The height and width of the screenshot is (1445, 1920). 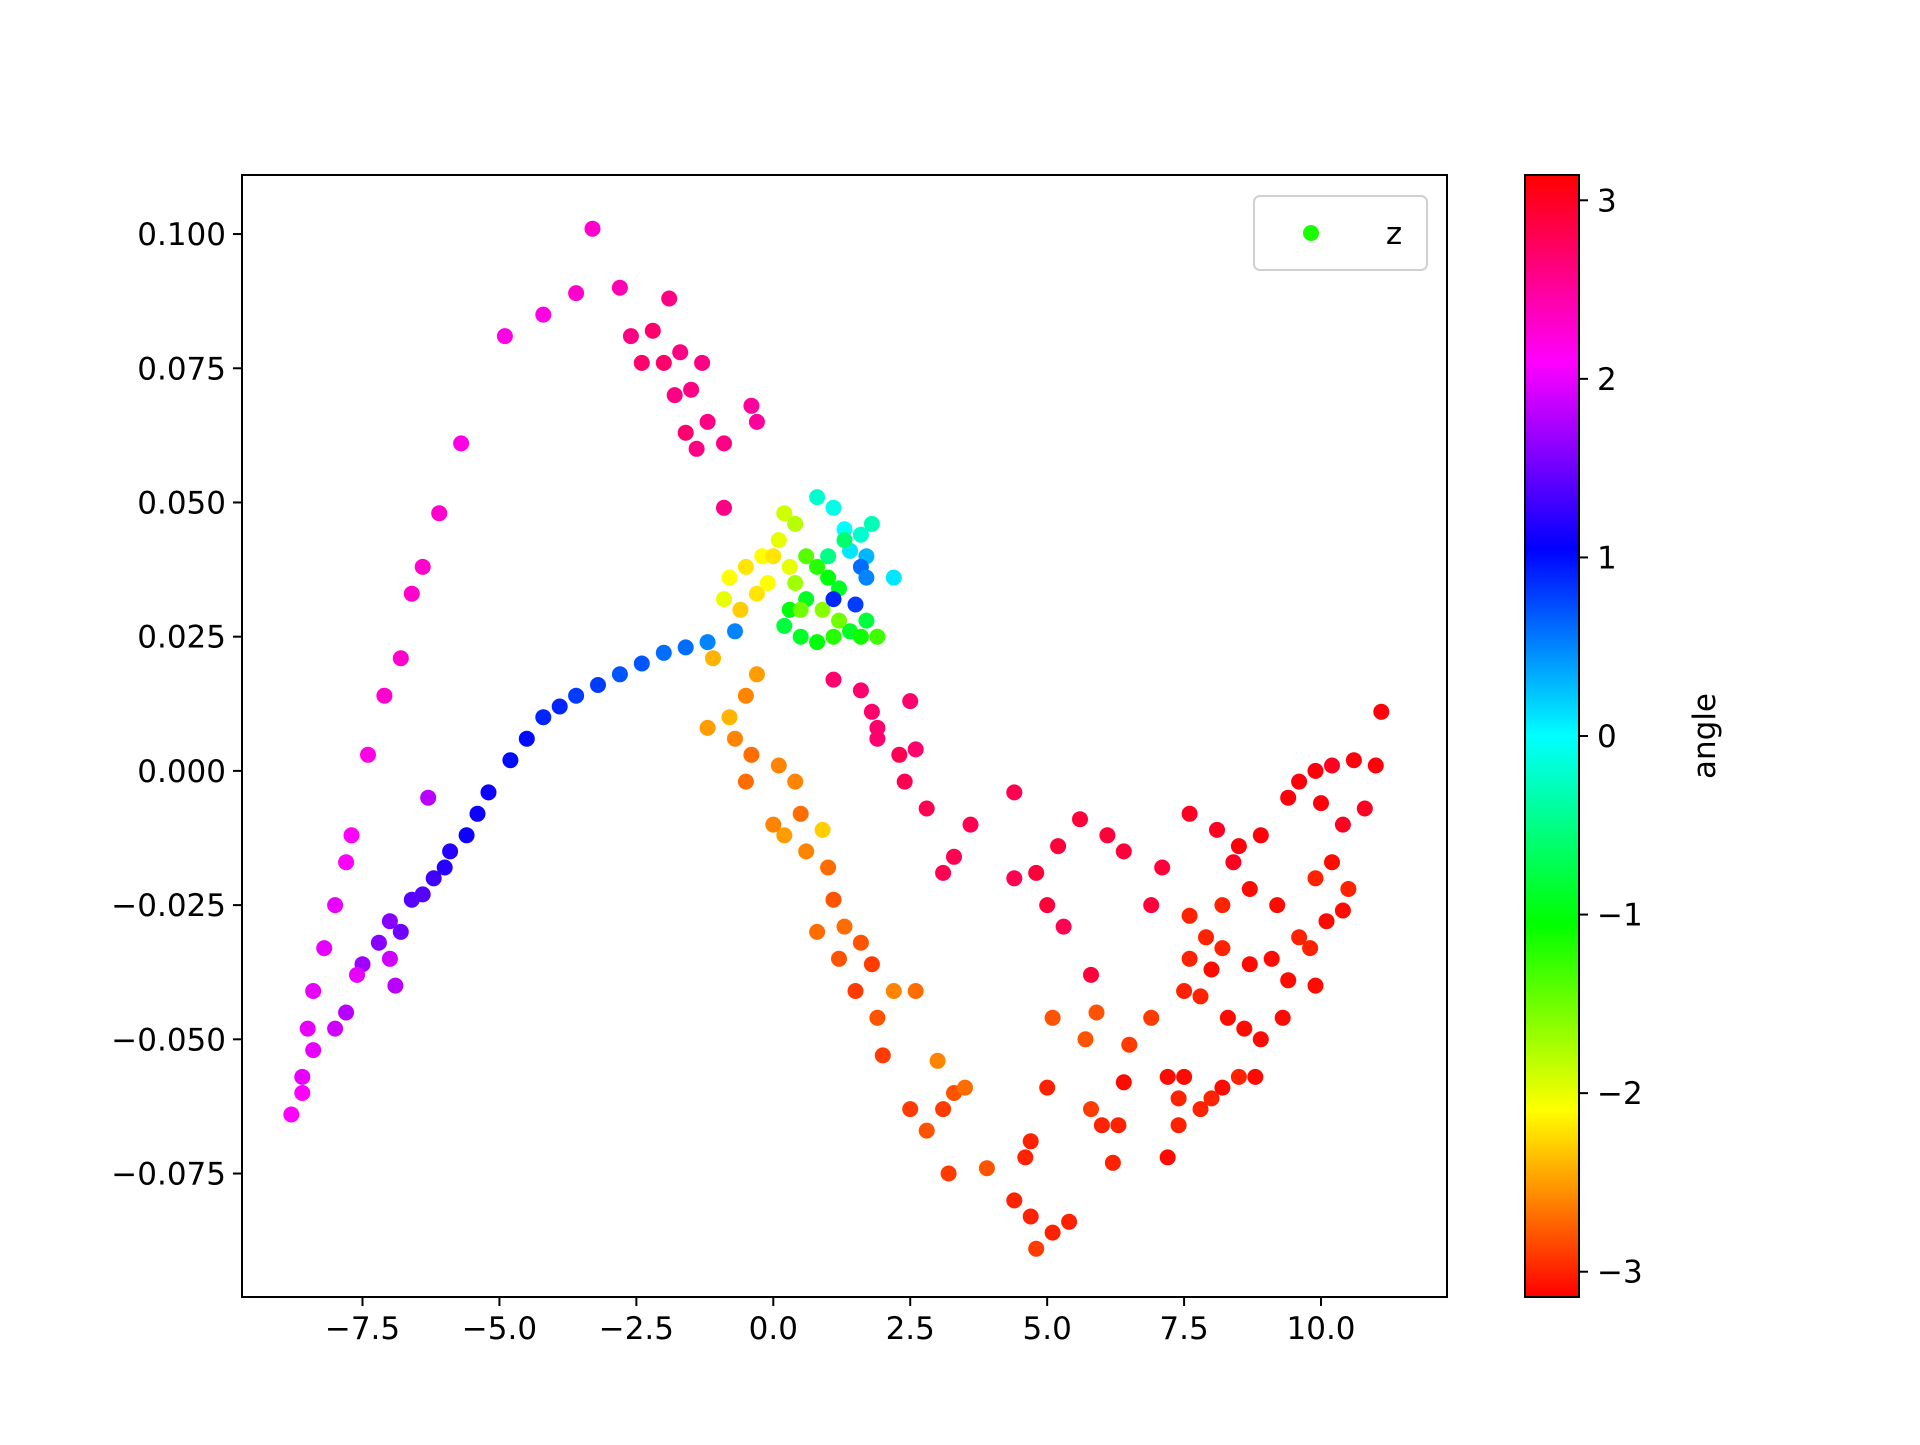 What do you see at coordinates (499, 1329) in the screenshot?
I see `x-tick-label: −5.0` at bounding box center [499, 1329].